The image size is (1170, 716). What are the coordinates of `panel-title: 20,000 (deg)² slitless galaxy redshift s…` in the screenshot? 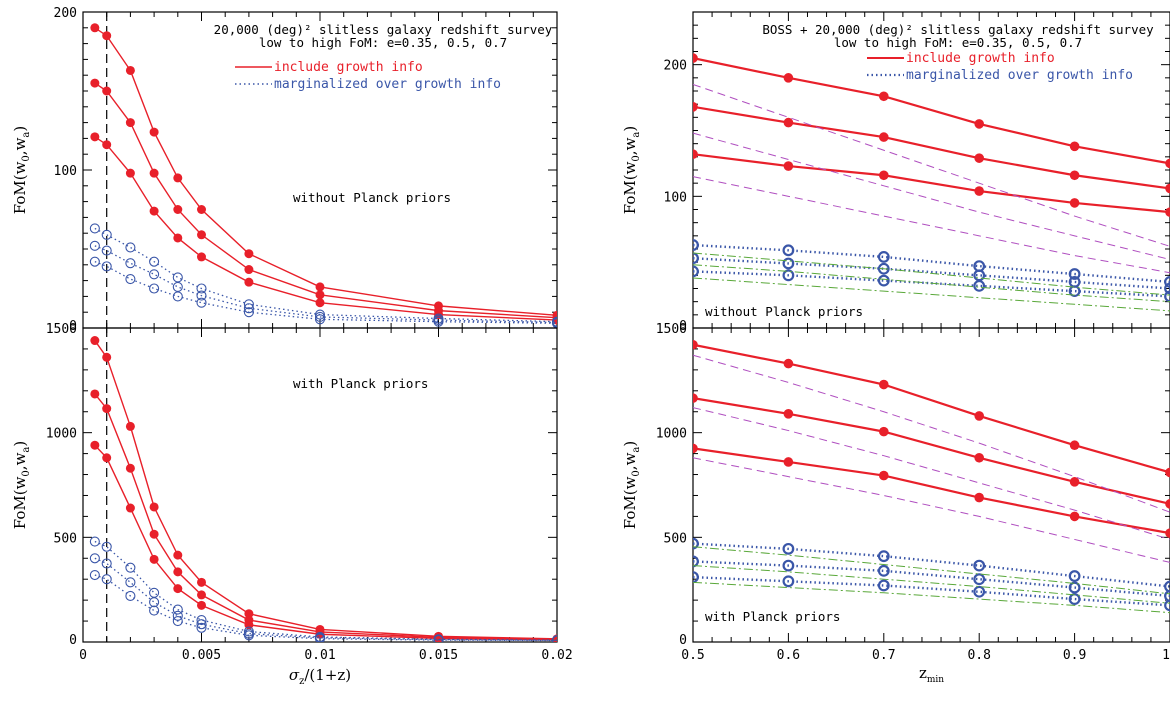 It's located at (383, 29).